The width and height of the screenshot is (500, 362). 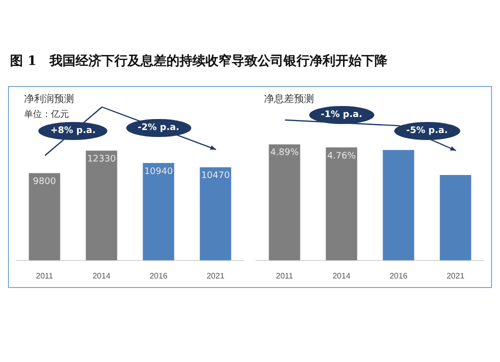 What do you see at coordinates (427, 131) in the screenshot?
I see `text: -5% p.a.` at bounding box center [427, 131].